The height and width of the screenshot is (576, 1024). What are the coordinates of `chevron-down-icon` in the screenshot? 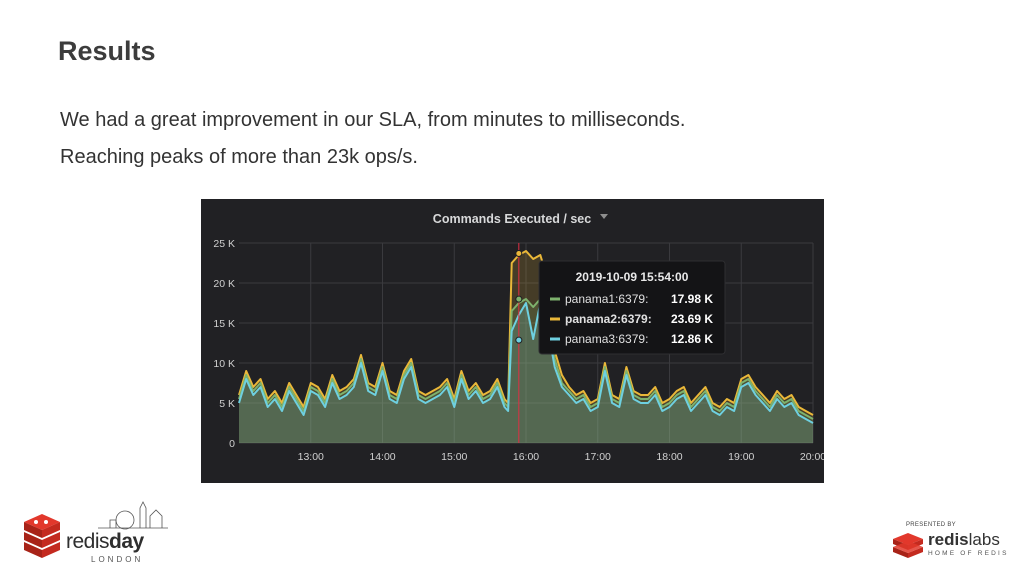 It's located at (604, 216).